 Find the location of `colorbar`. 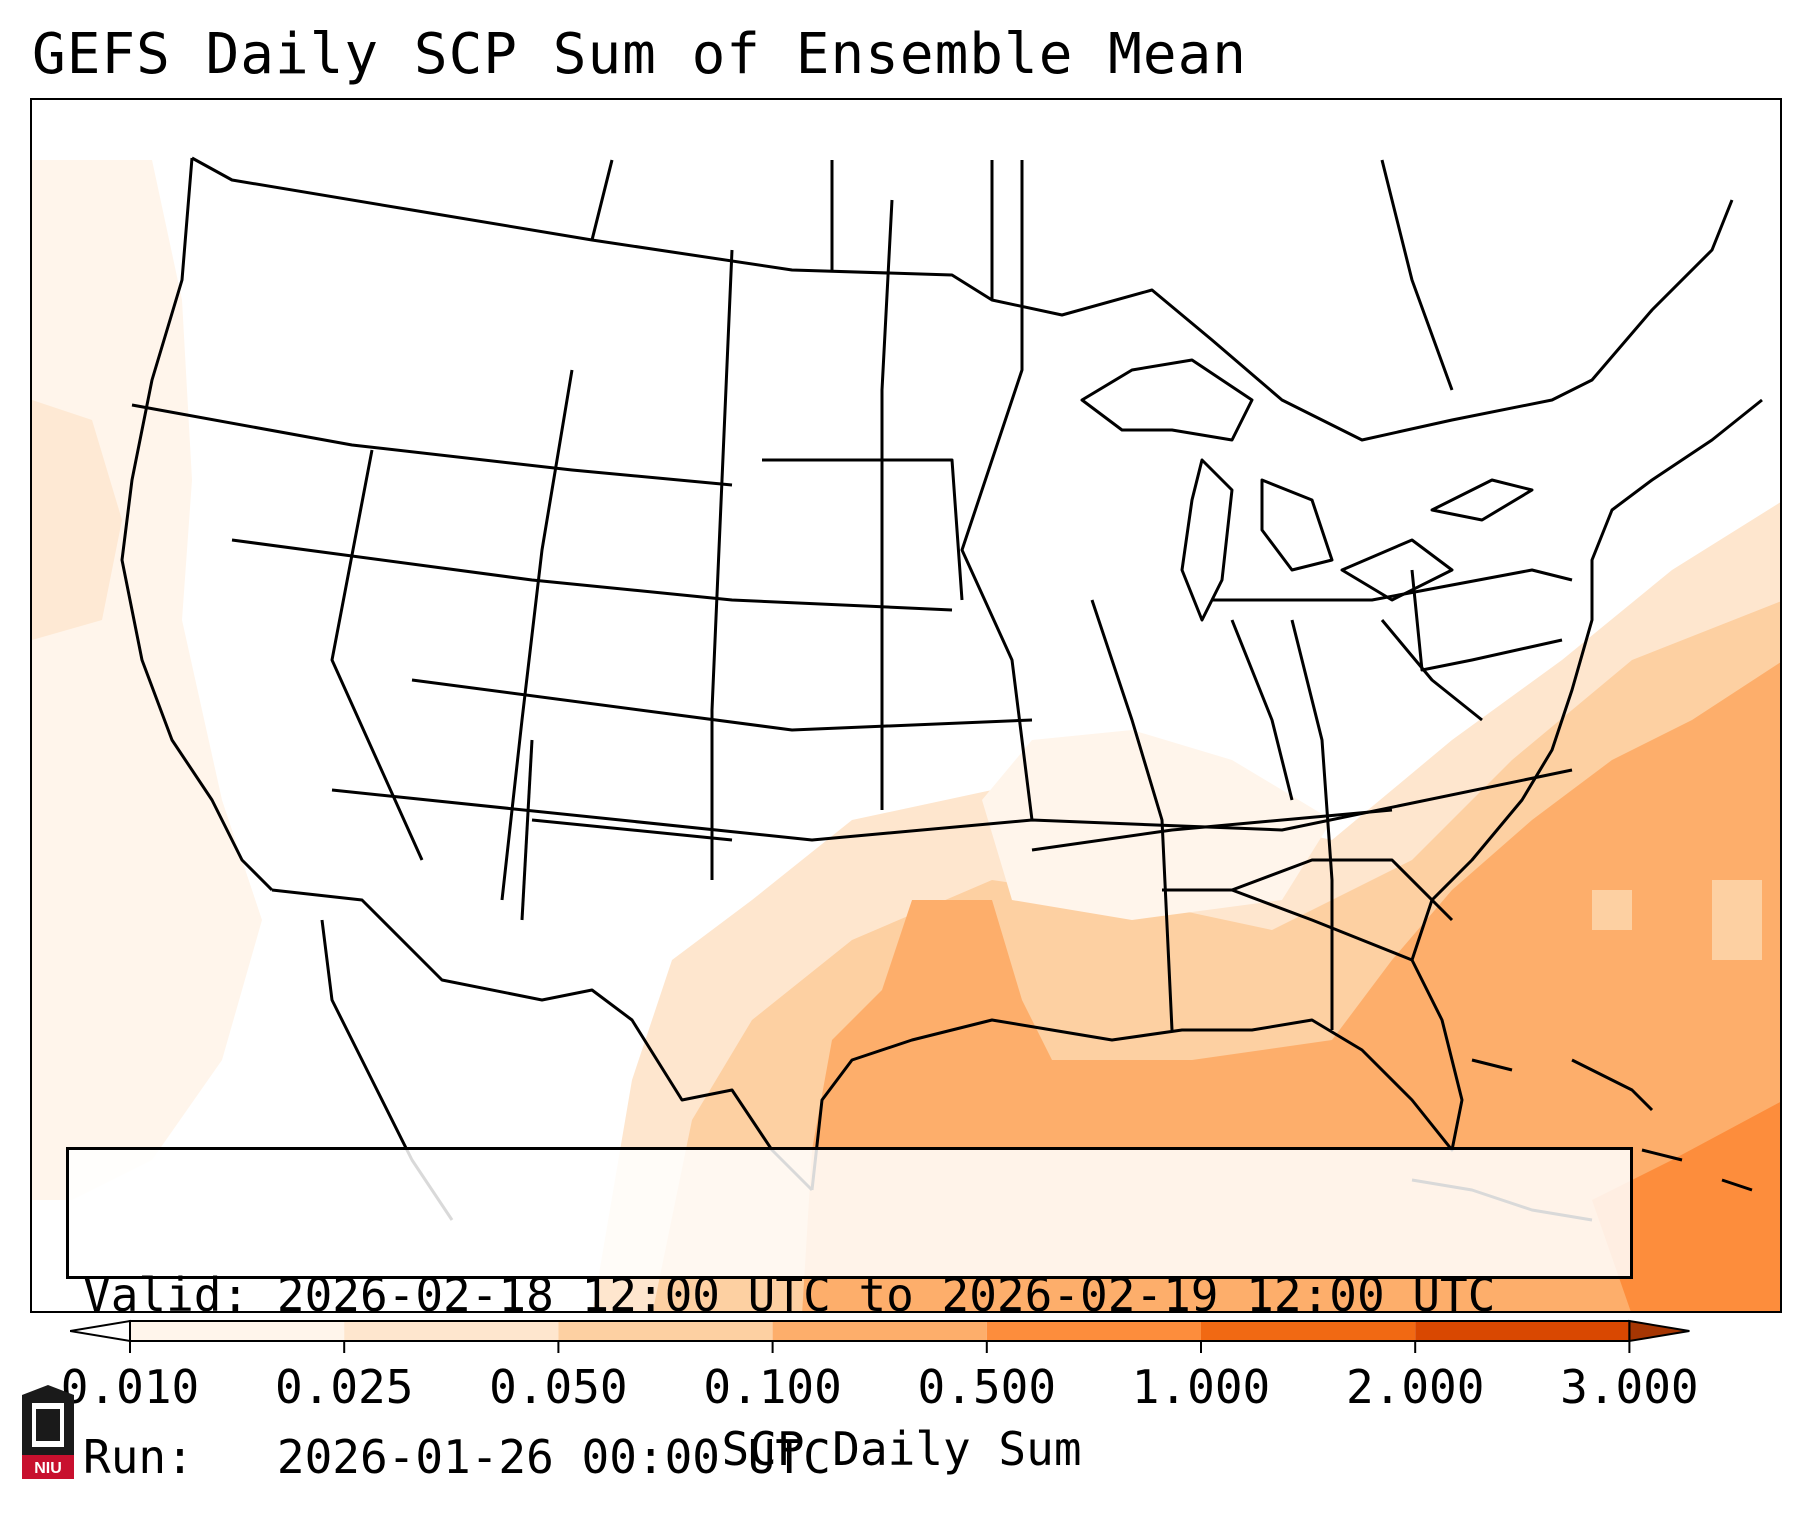

colorbar is located at coordinates (880, 1336).